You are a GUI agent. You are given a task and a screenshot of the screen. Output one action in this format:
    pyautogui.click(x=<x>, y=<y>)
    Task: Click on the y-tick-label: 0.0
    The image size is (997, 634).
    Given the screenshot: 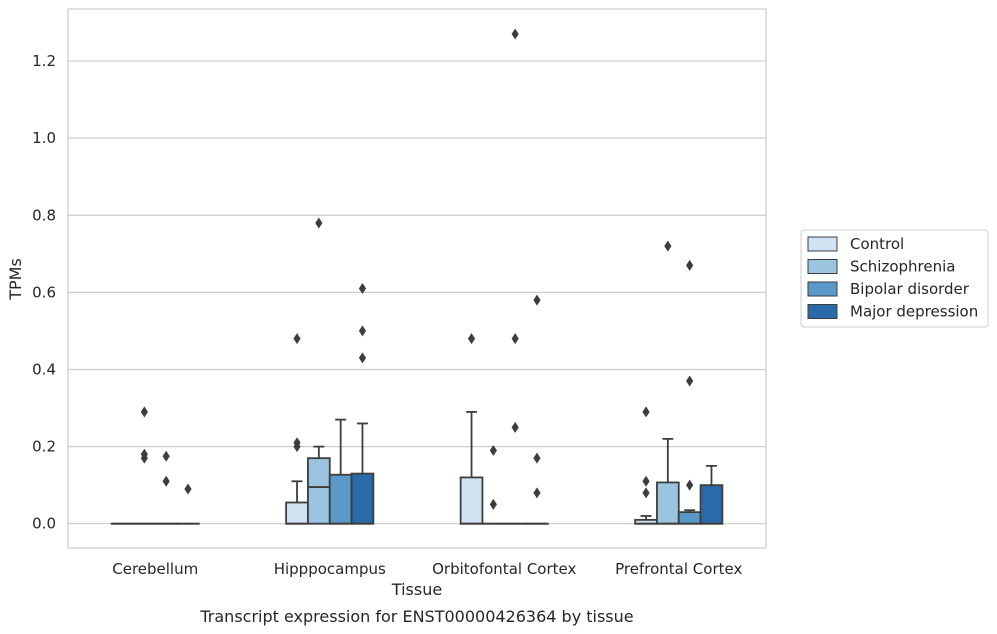 What is the action you would take?
    pyautogui.click(x=44, y=524)
    